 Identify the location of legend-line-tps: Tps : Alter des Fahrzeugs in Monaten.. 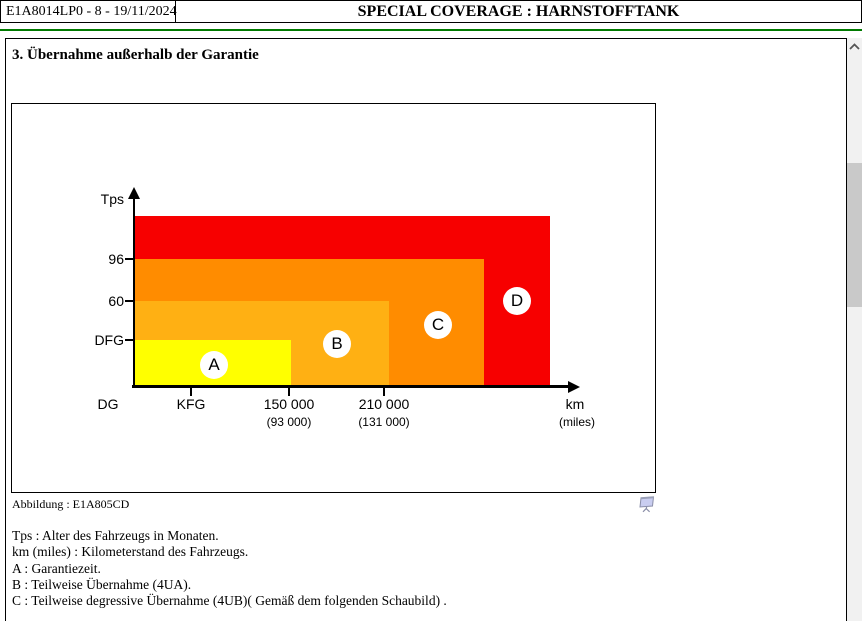
(115, 535).